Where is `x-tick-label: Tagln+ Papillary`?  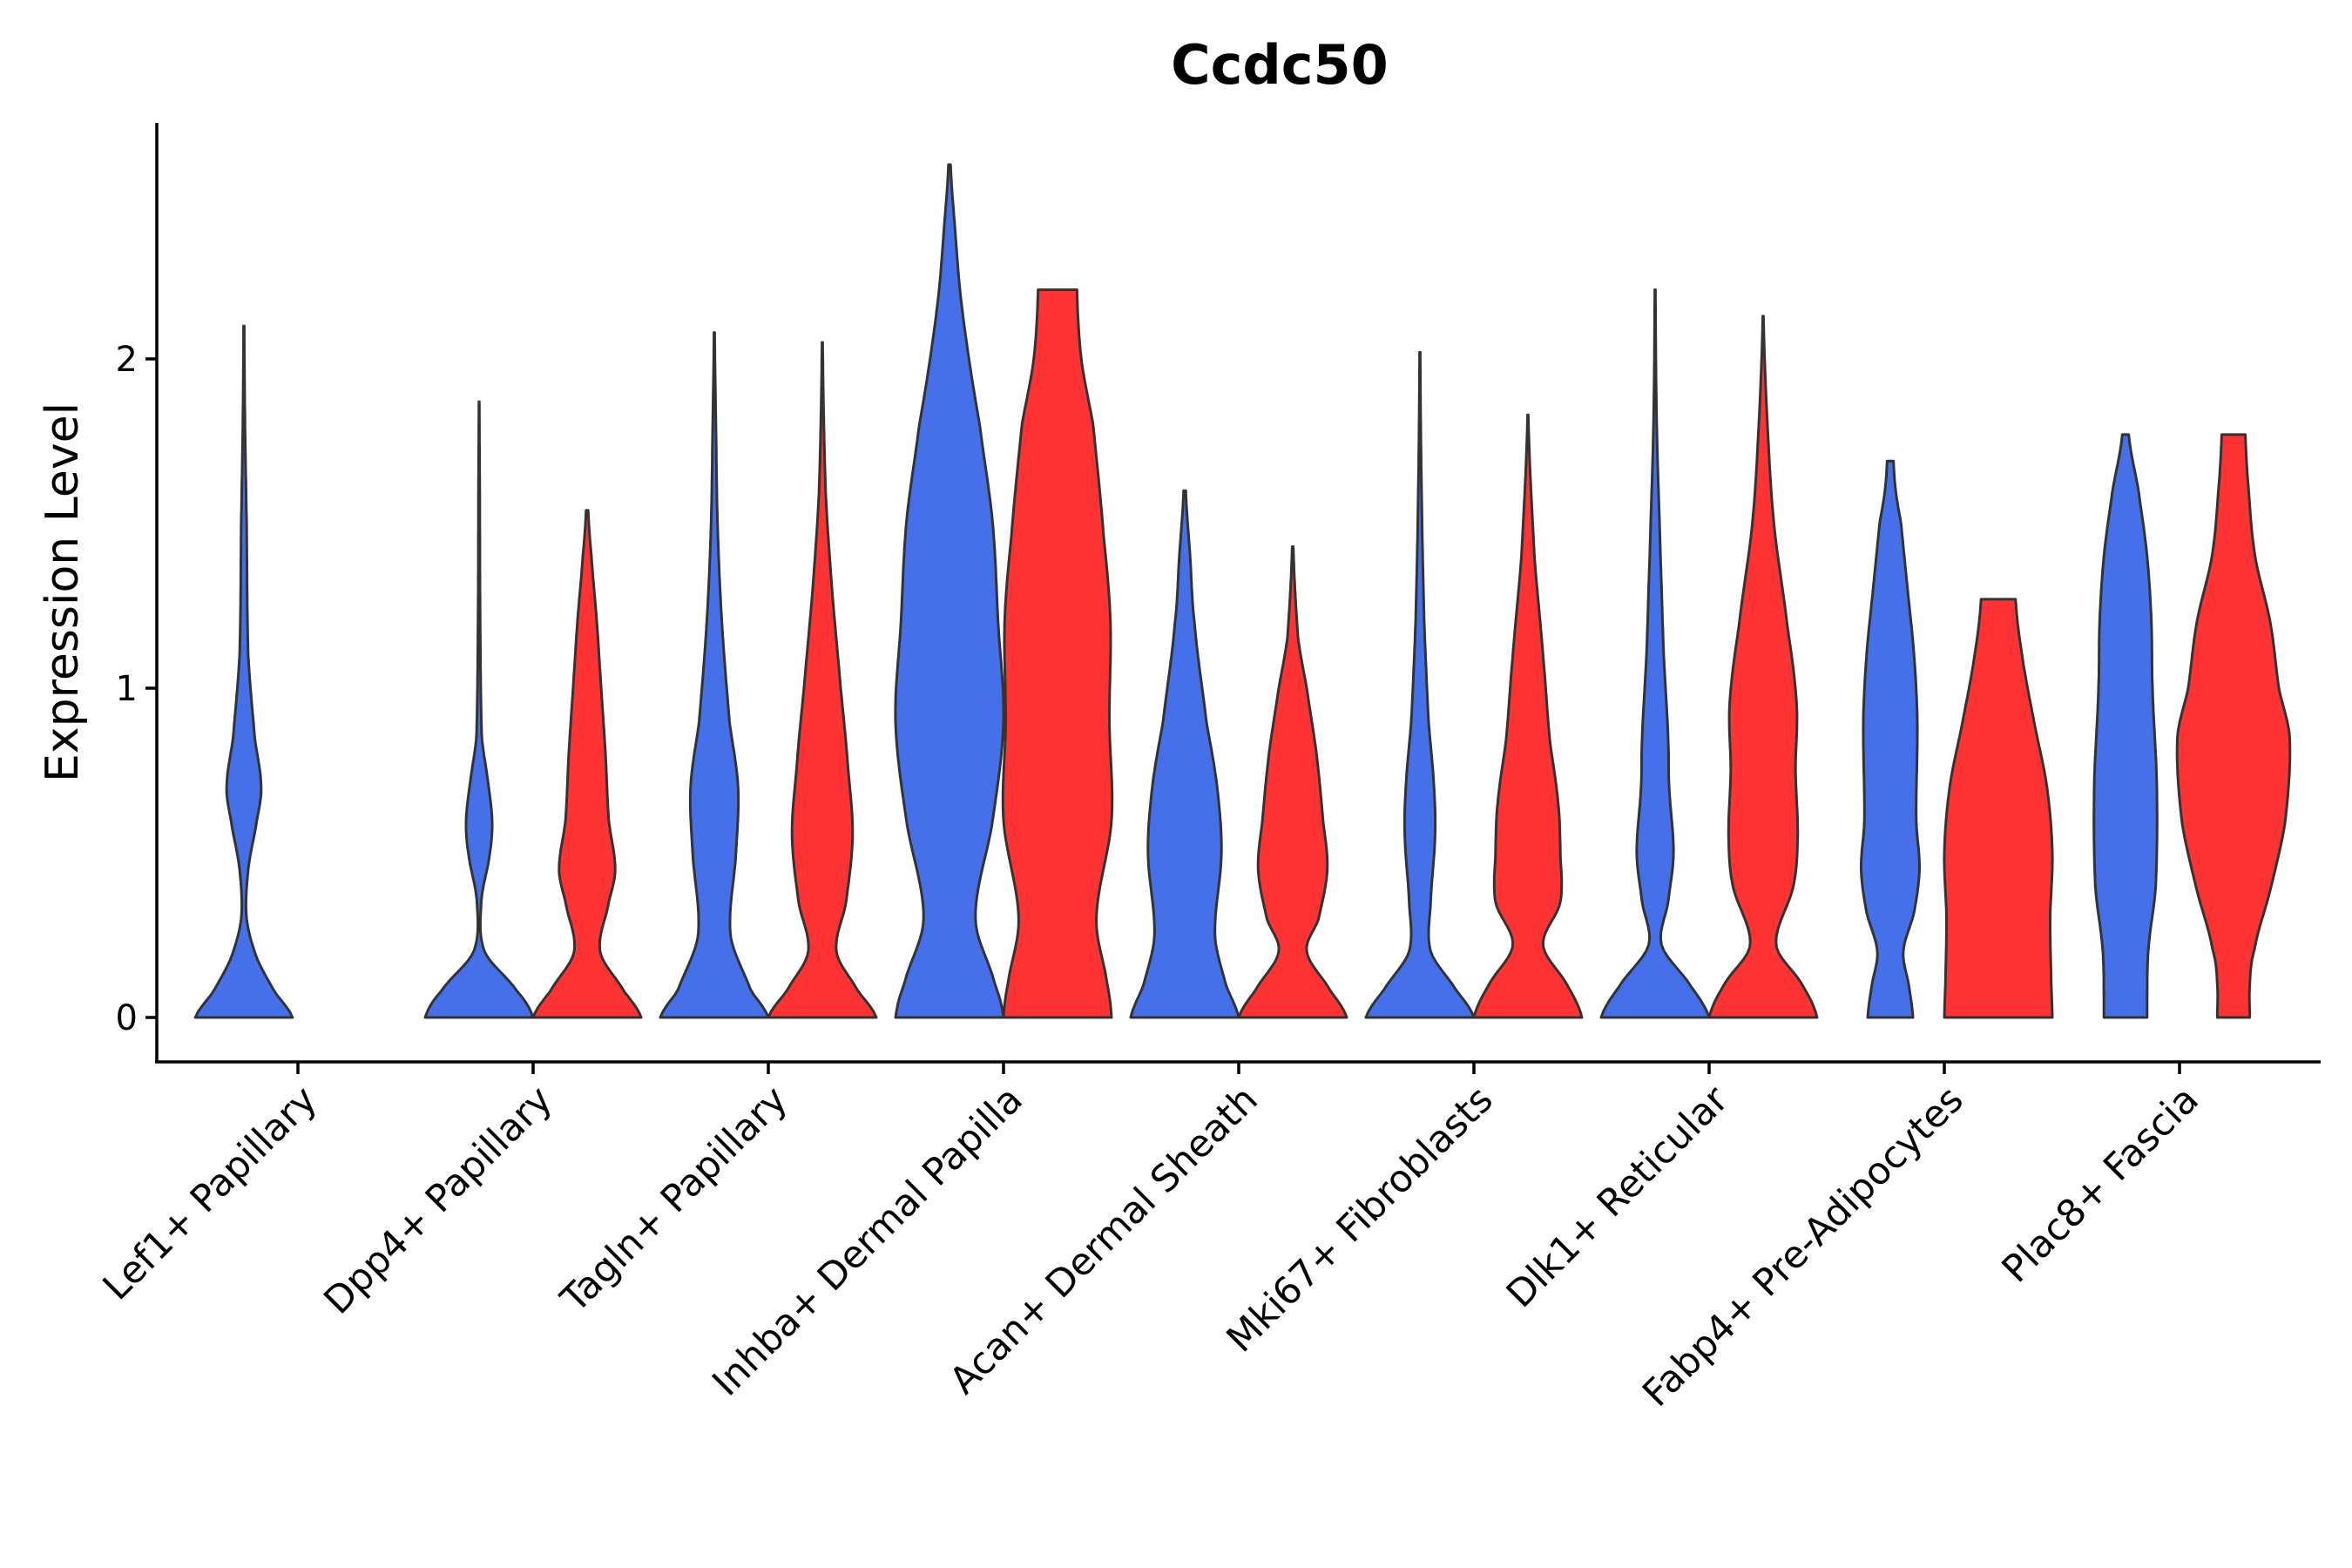
x-tick-label: Tagln+ Papillary is located at coordinates (674, 1199).